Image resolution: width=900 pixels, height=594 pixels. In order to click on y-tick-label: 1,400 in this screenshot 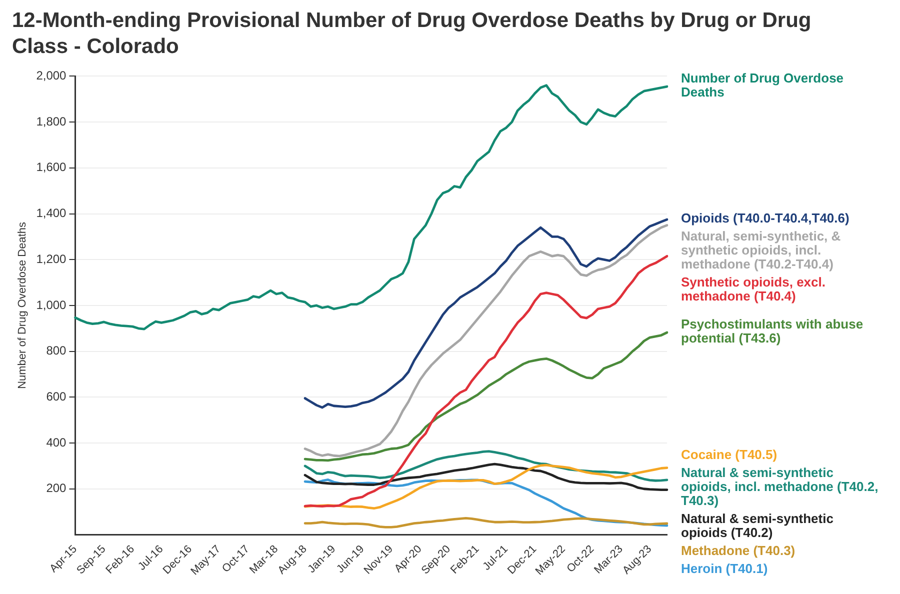, I will do `click(51, 213)`.